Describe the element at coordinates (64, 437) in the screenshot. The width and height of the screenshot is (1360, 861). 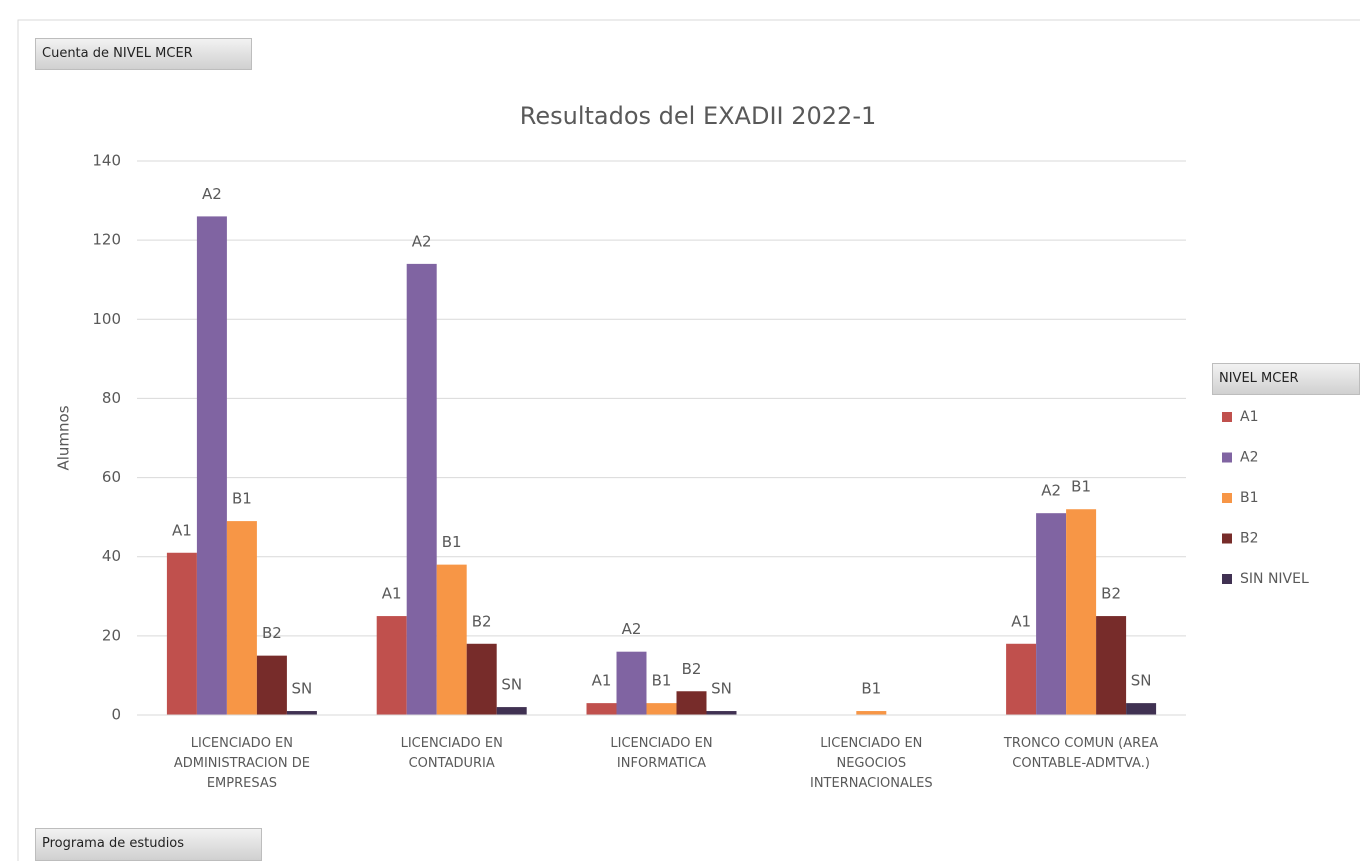
I see `y-axis-title: Alumnos` at that location.